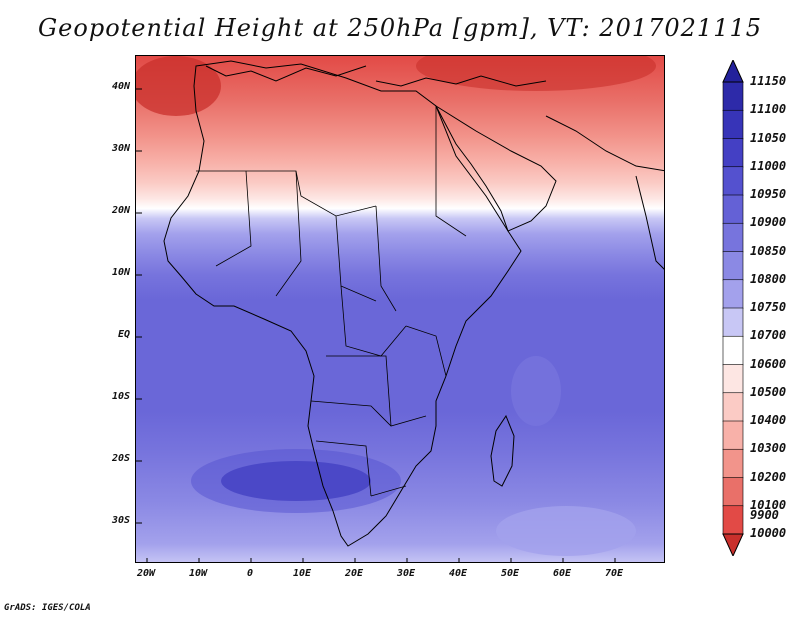 The image size is (800, 618). Describe the element at coordinates (768, 476) in the screenshot. I see `colorbar-label: 10200` at that location.